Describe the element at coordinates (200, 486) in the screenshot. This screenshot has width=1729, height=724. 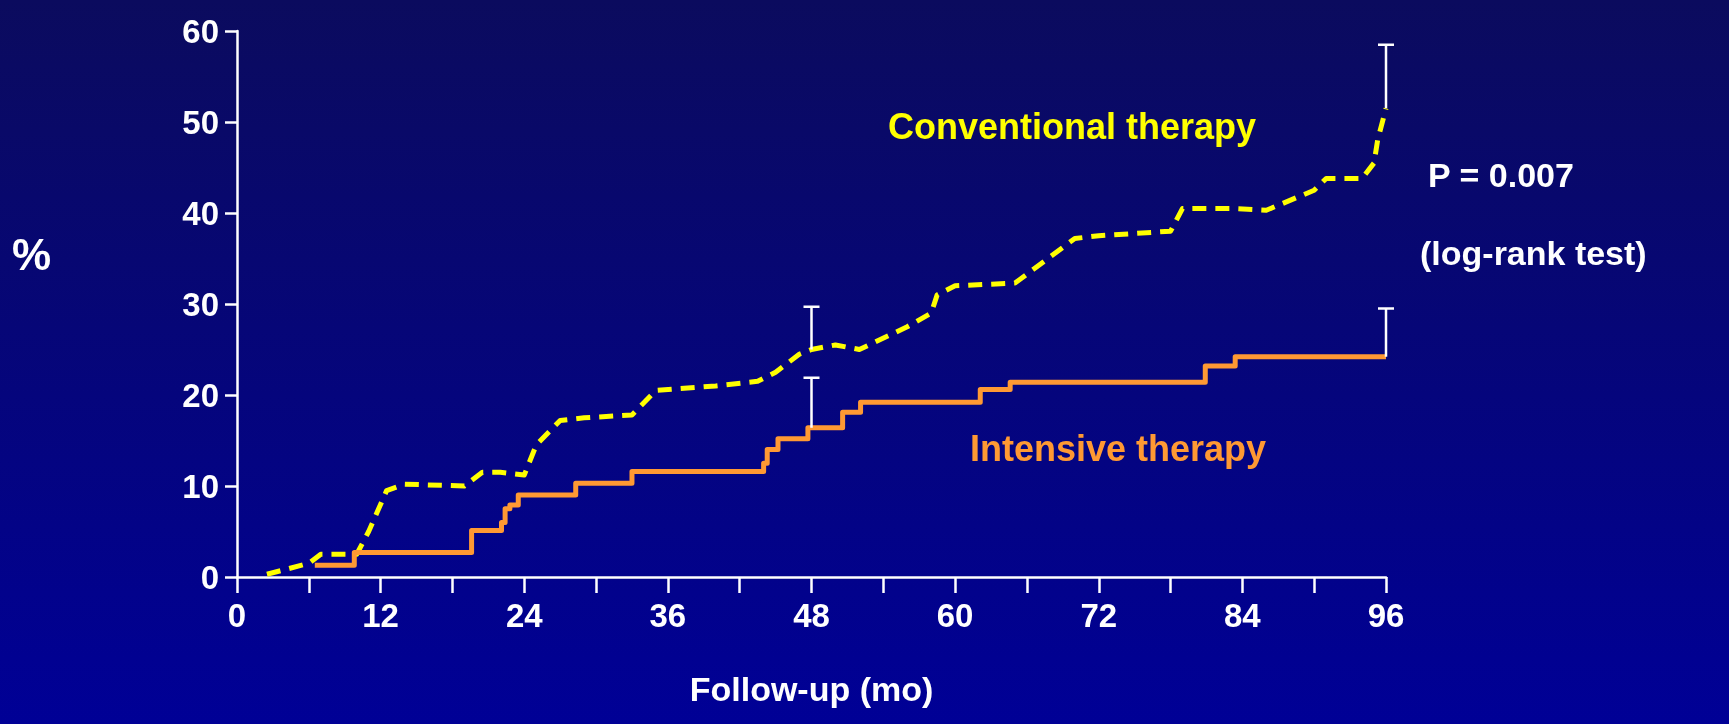
I see `y-tick-label: 10` at that location.